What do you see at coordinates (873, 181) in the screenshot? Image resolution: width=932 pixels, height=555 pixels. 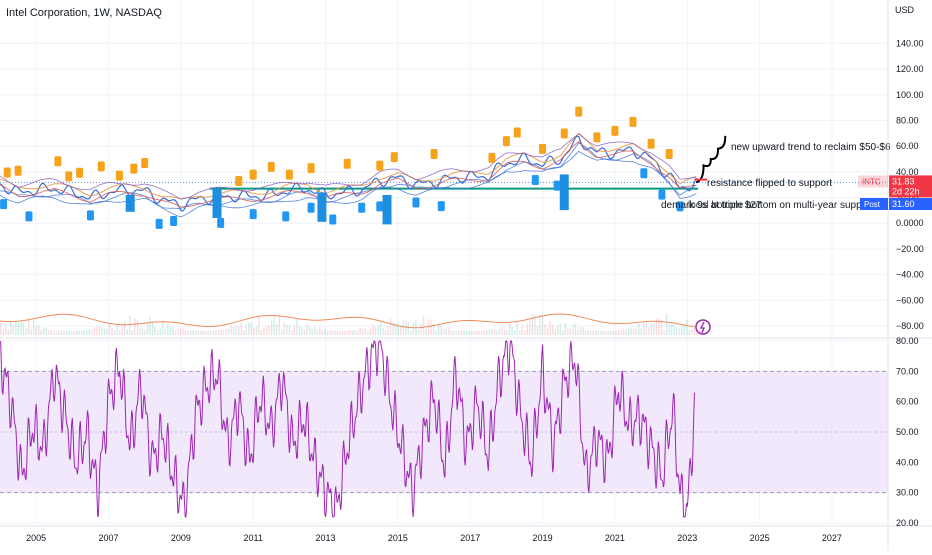 I see `ticker-tag` at bounding box center [873, 181].